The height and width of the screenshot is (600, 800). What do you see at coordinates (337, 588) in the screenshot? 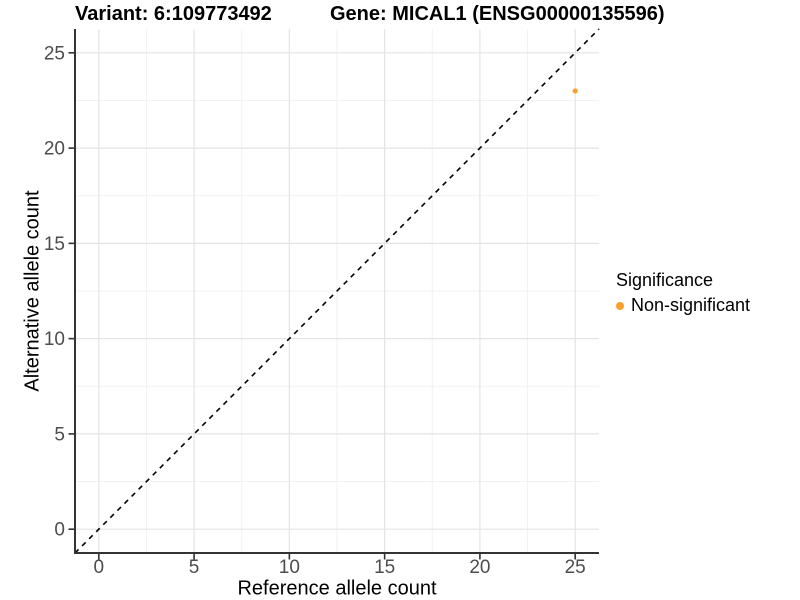
I see `x-axis-title: Reference allele count` at bounding box center [337, 588].